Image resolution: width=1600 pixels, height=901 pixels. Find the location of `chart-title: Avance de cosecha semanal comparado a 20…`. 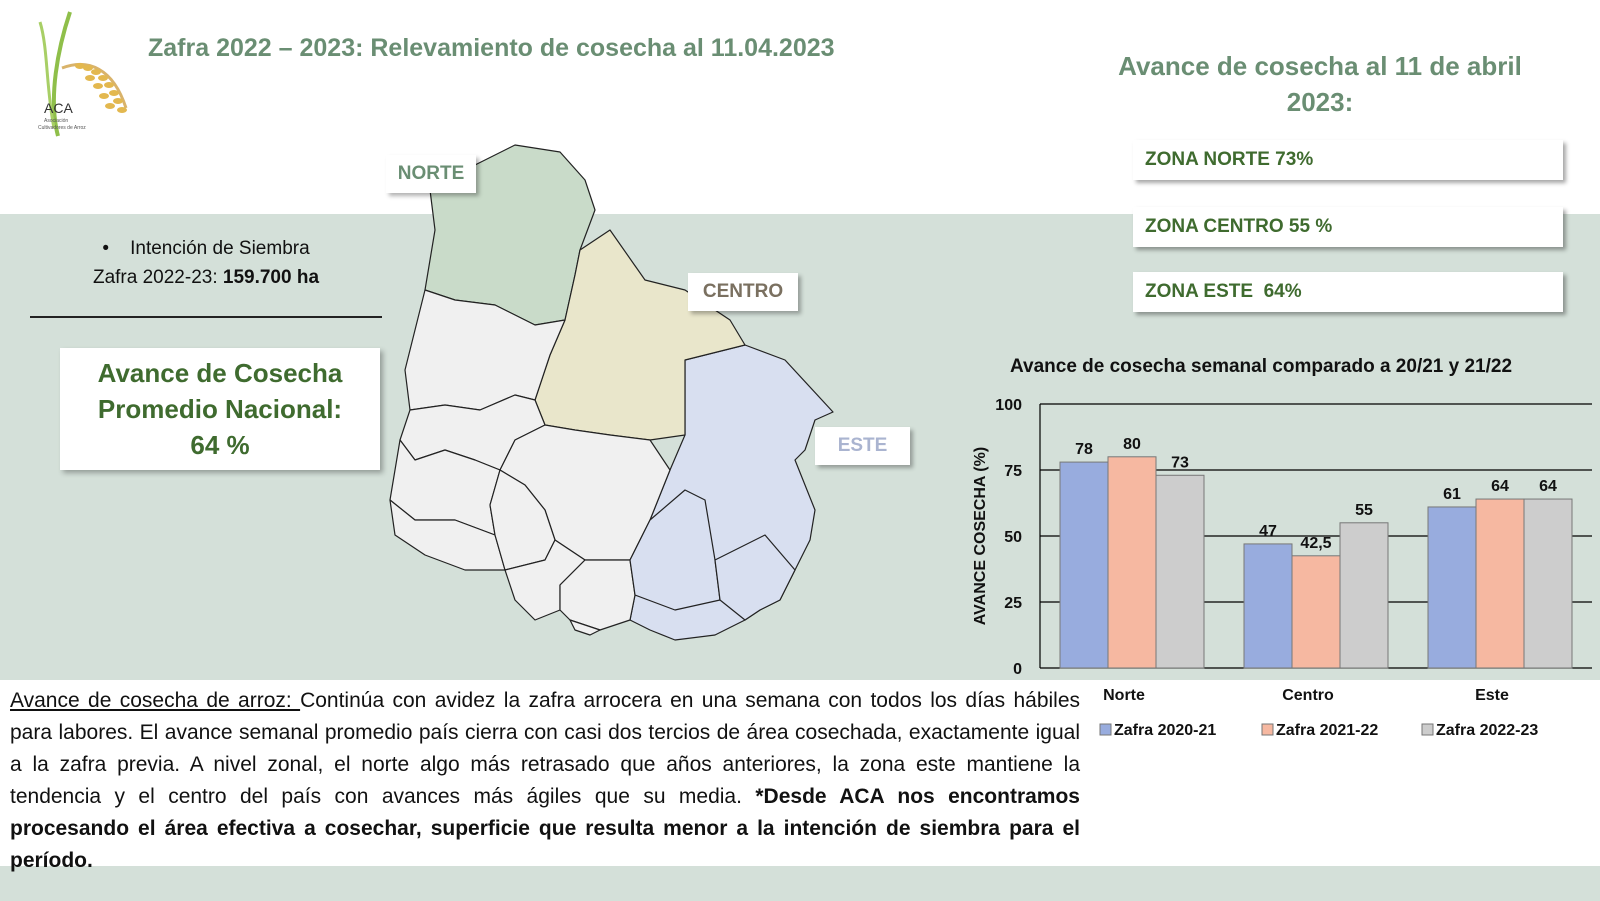

chart-title: Avance de cosecha semanal comparado a 20… is located at coordinates (1261, 366).